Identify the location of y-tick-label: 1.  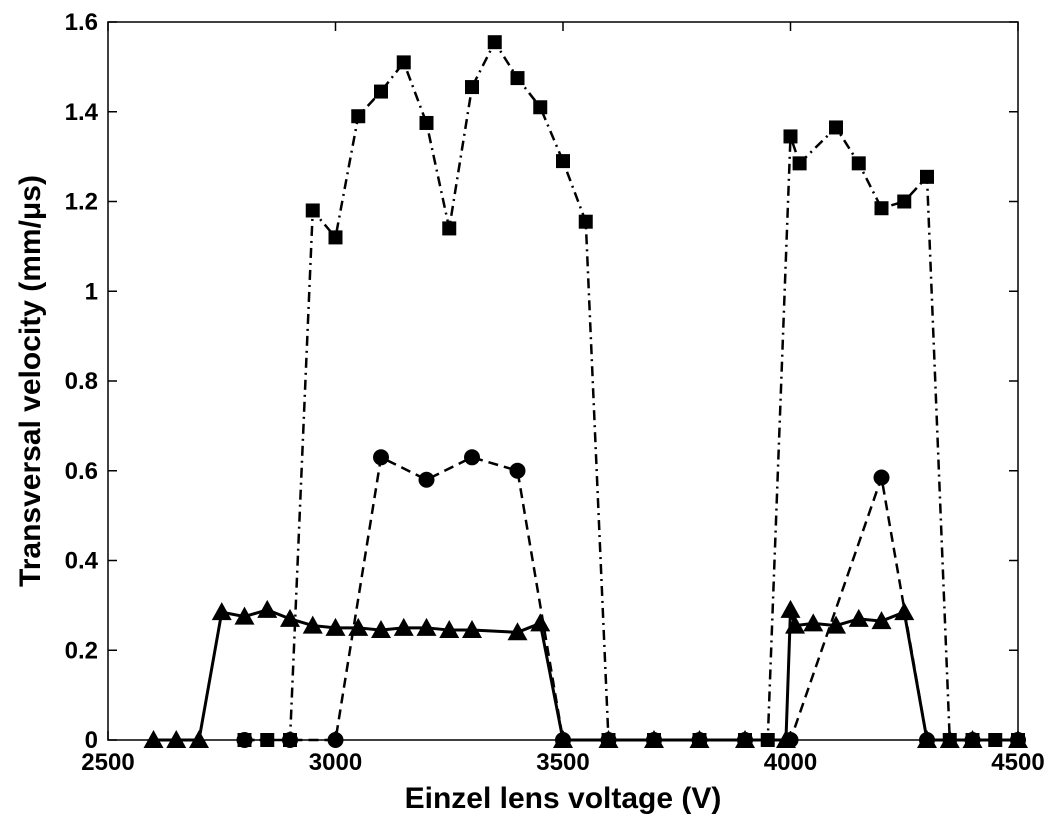
(91, 291).